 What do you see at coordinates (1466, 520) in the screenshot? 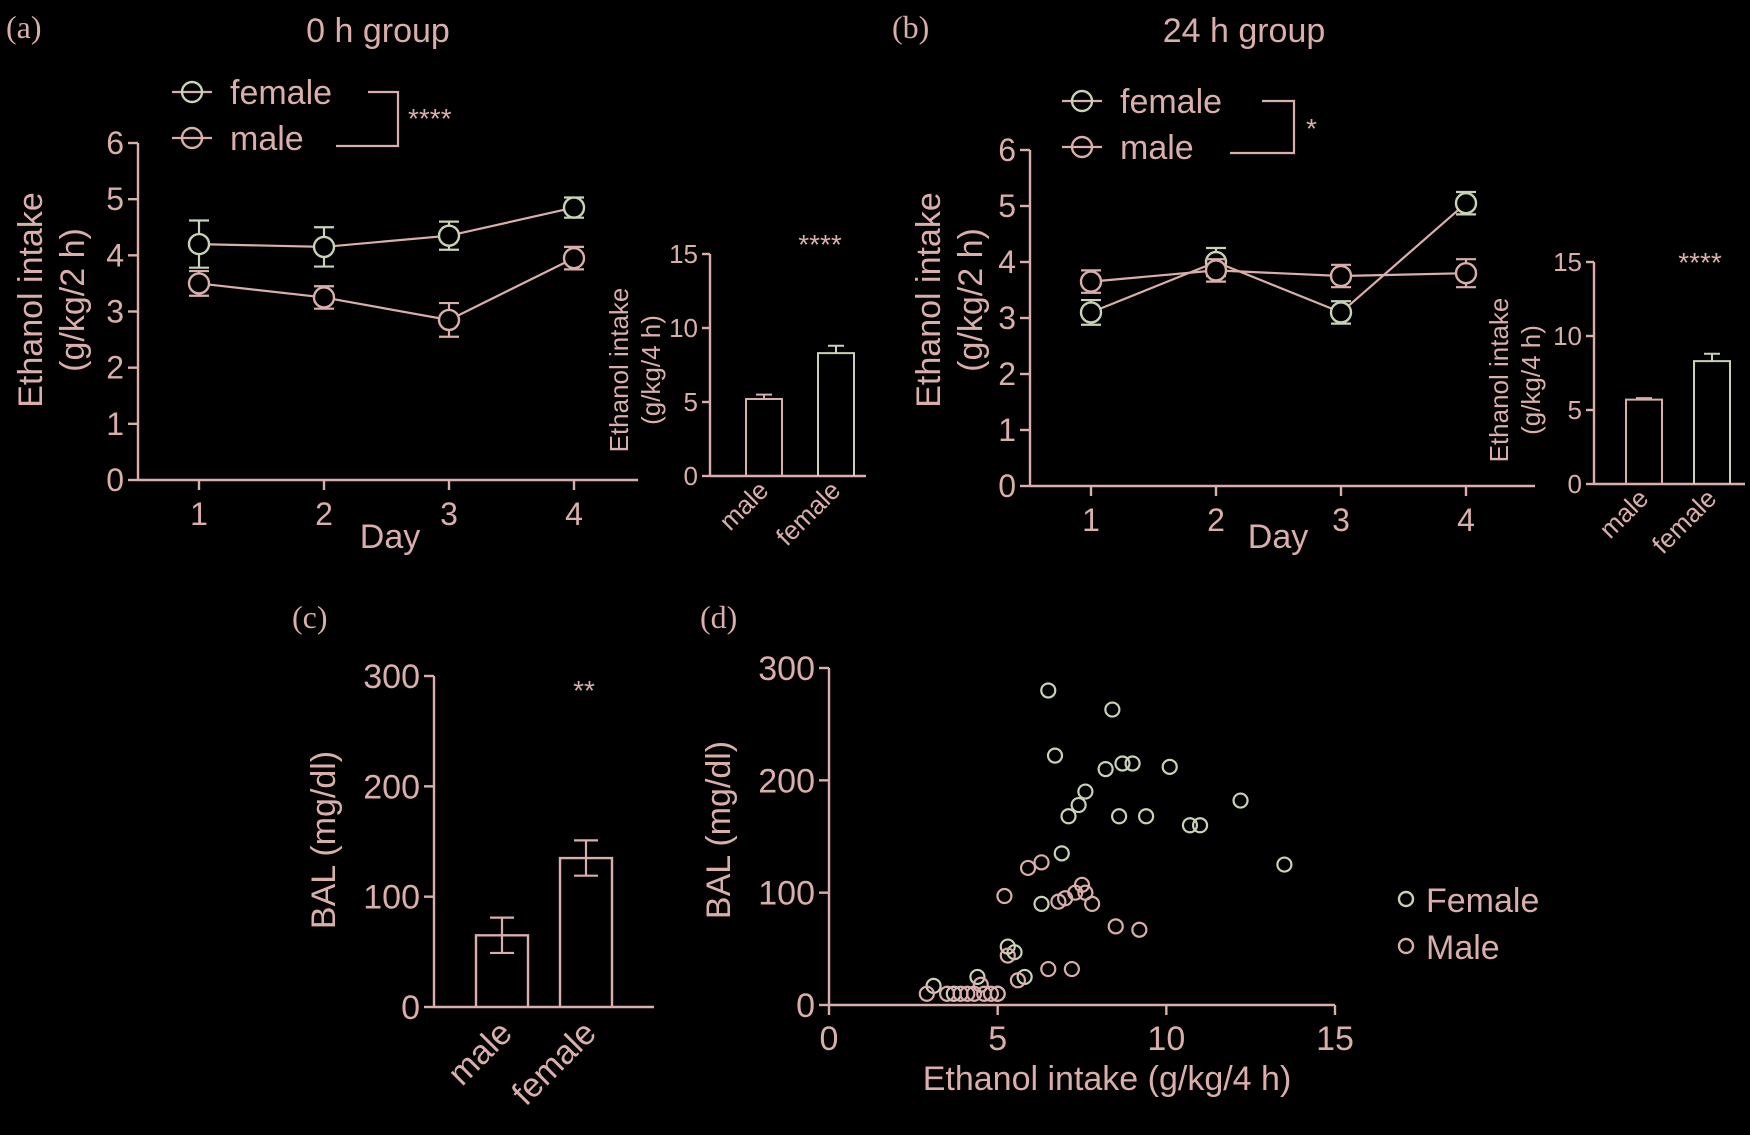
I see `x-tick-label: 4` at bounding box center [1466, 520].